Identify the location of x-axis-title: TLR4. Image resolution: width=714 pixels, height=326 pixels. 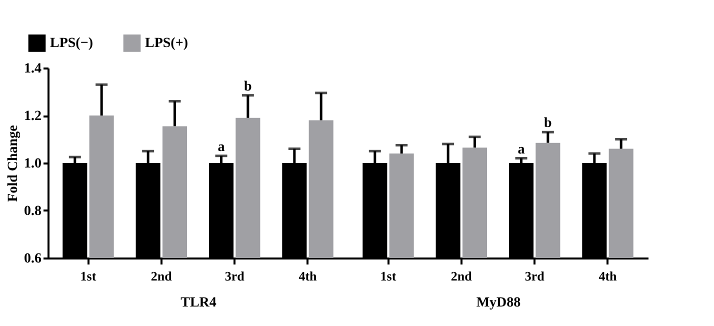
(198, 303).